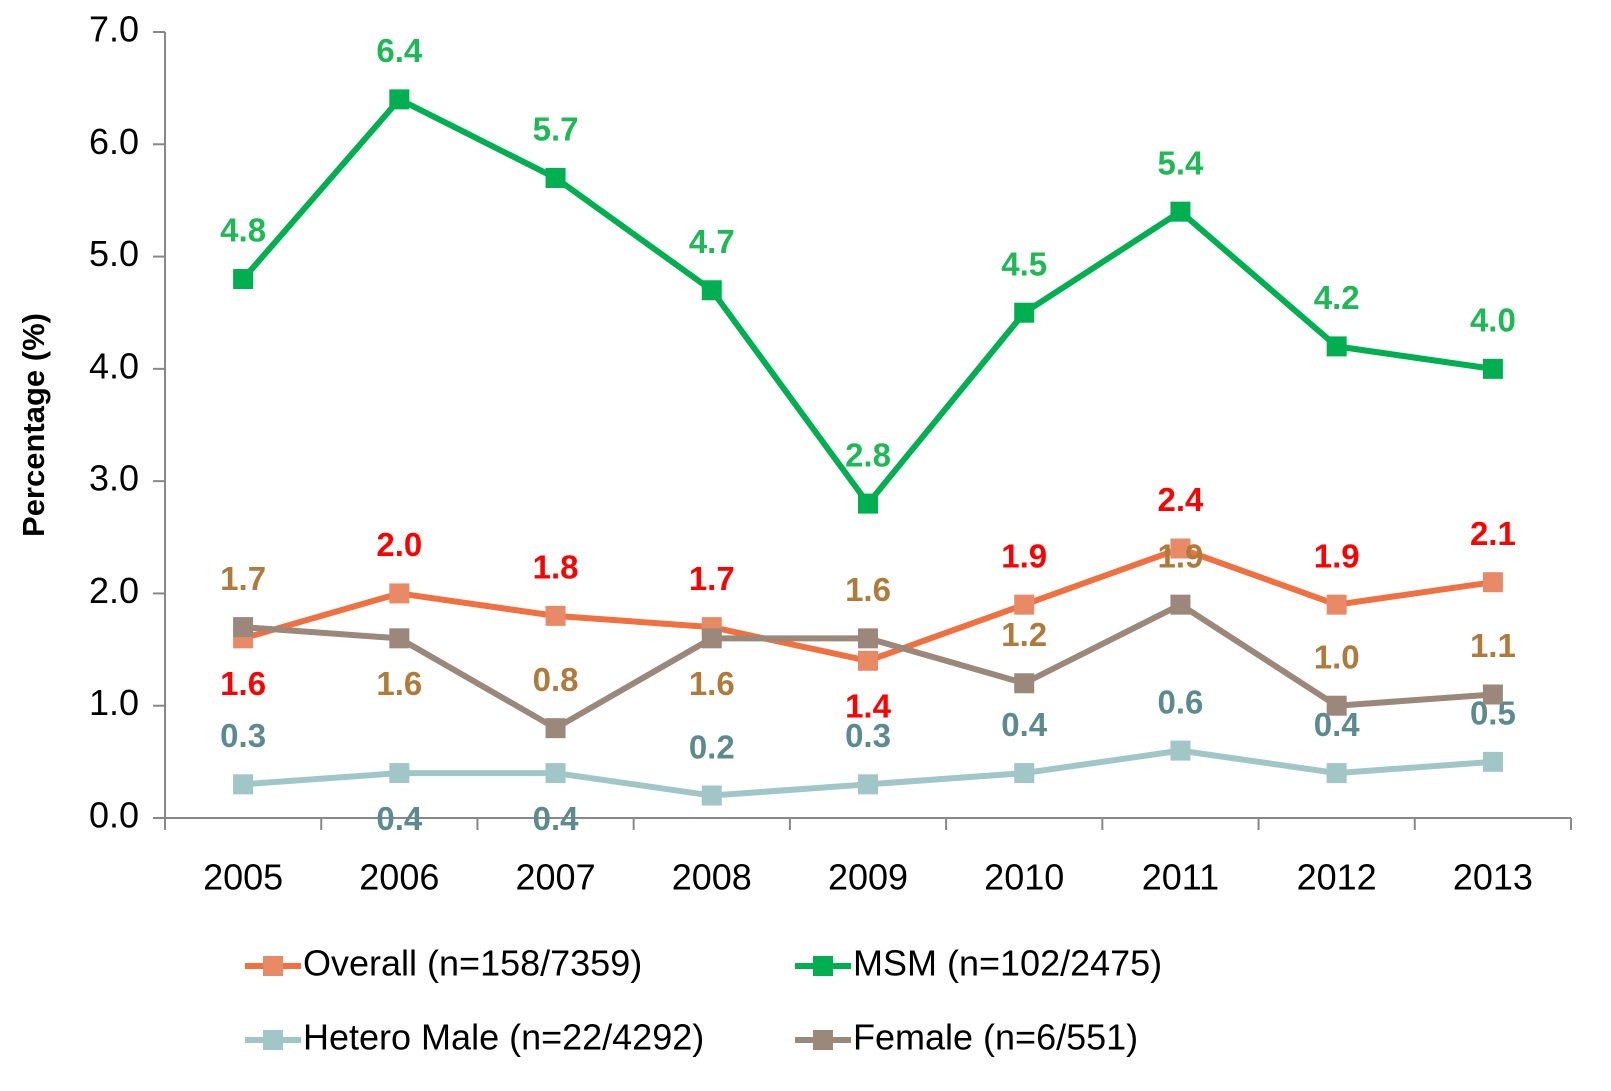 This screenshot has height=1091, width=1611. Describe the element at coordinates (114, 478) in the screenshot. I see `y-tick-label: 3.0` at that location.